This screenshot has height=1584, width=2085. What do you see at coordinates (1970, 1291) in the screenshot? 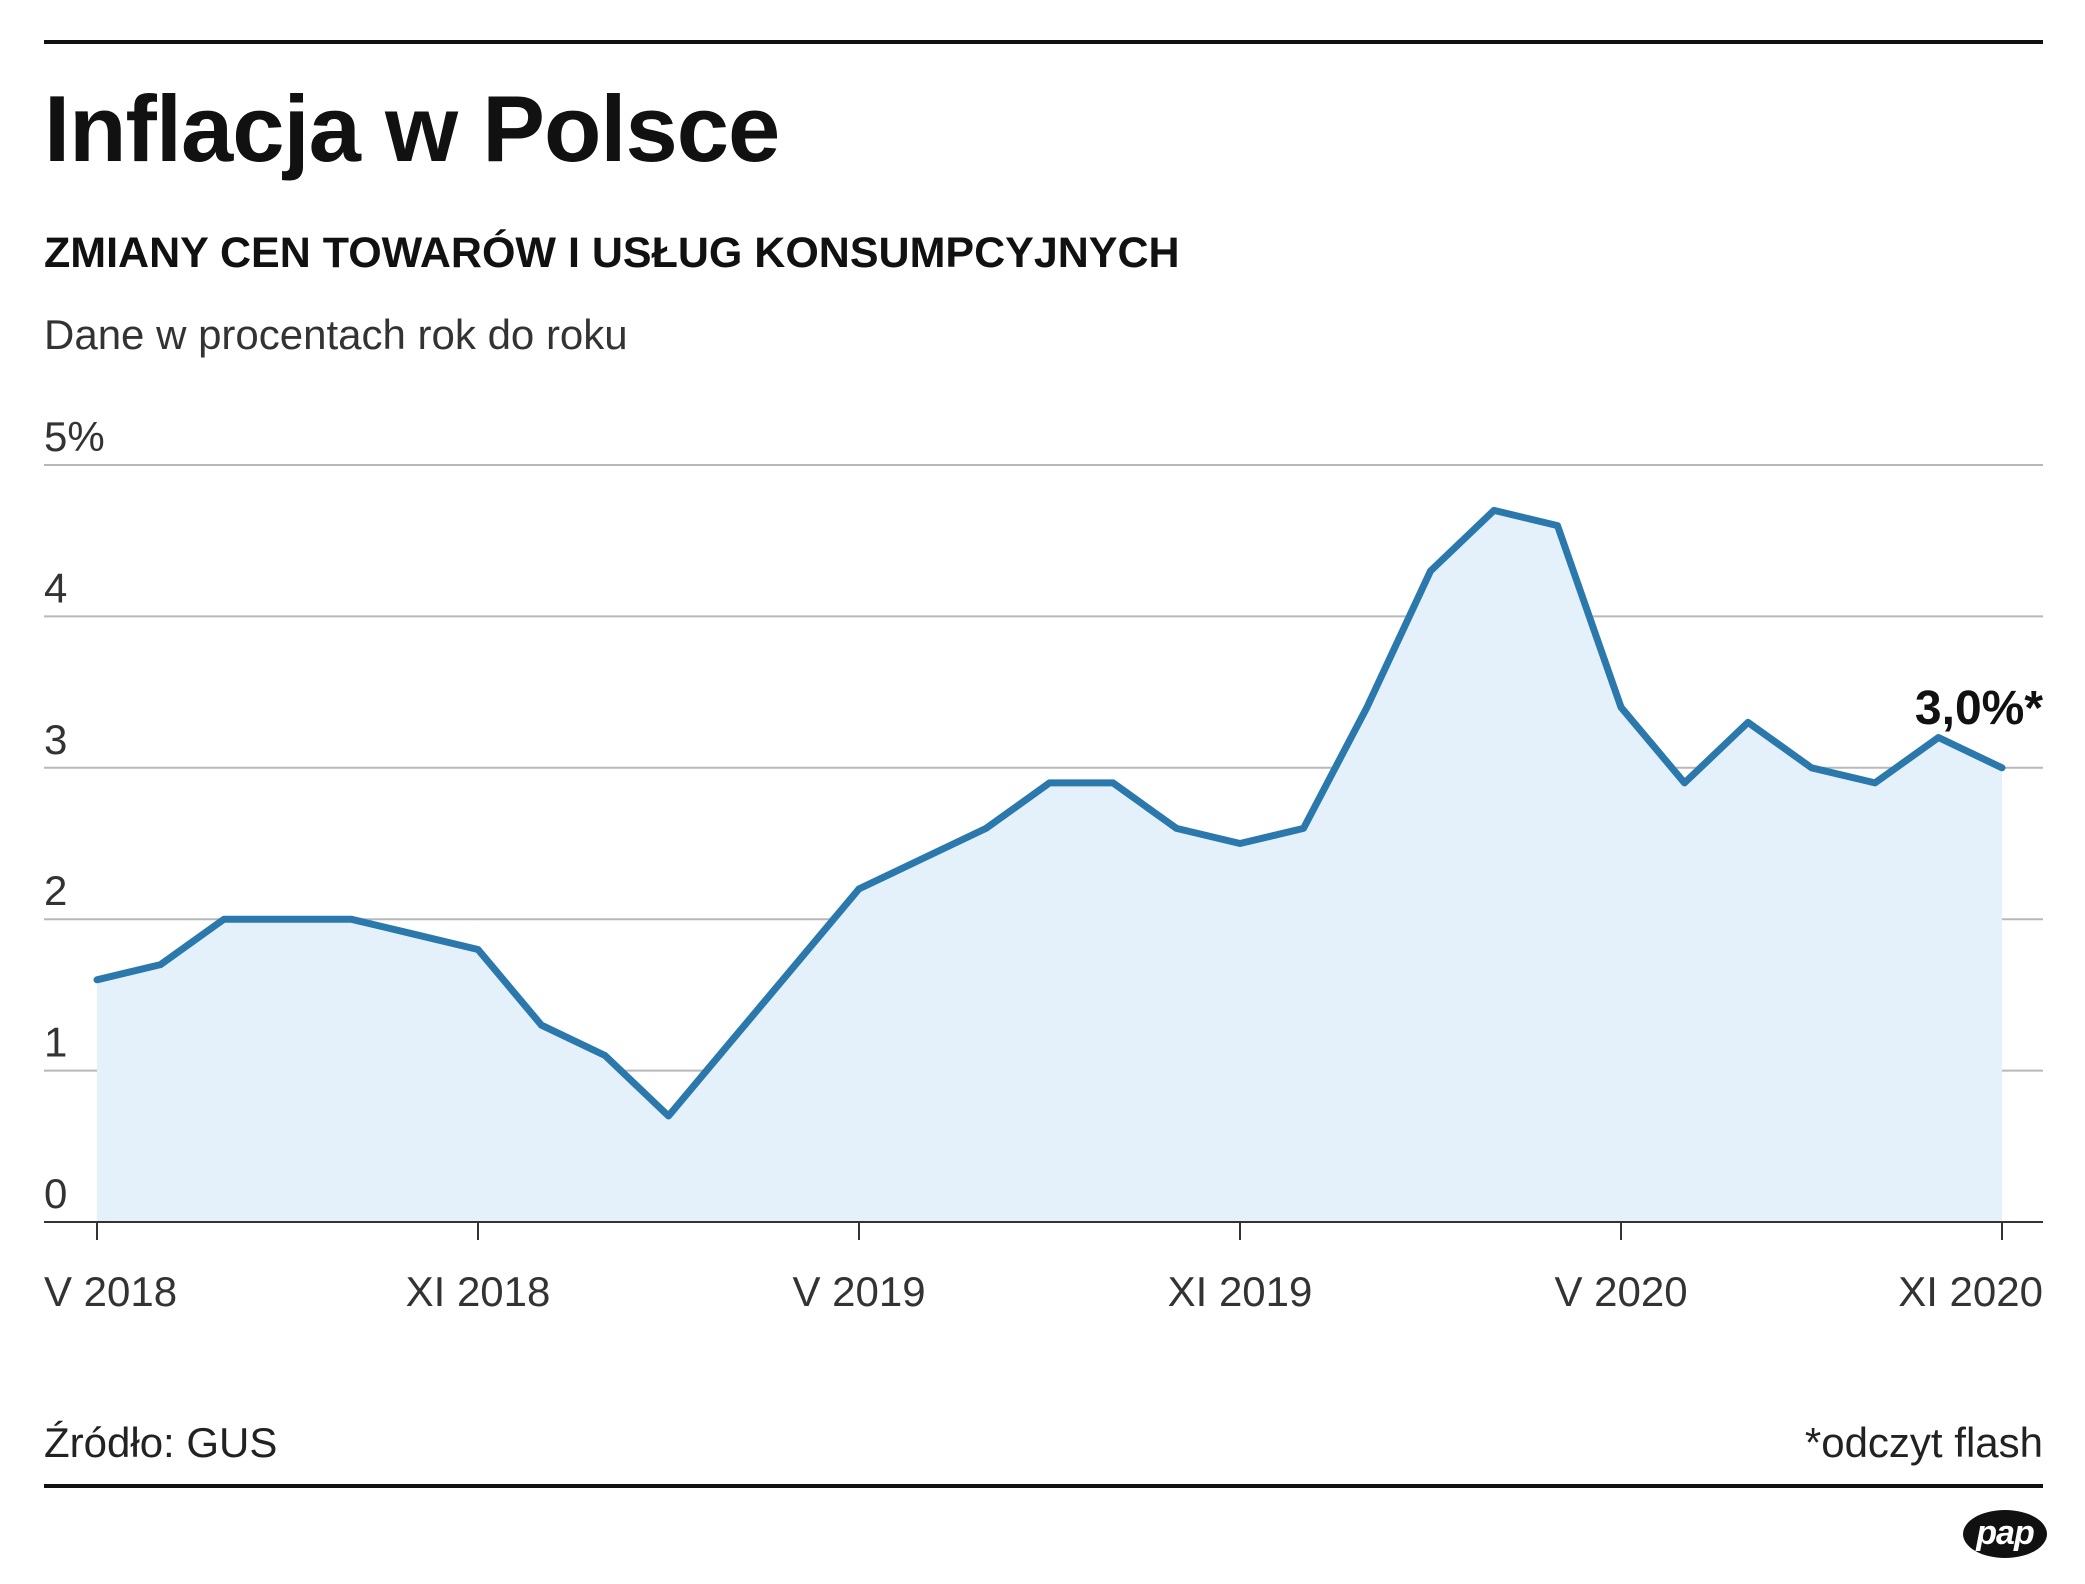
I see `x-tick-label: XI 2020` at bounding box center [1970, 1291].